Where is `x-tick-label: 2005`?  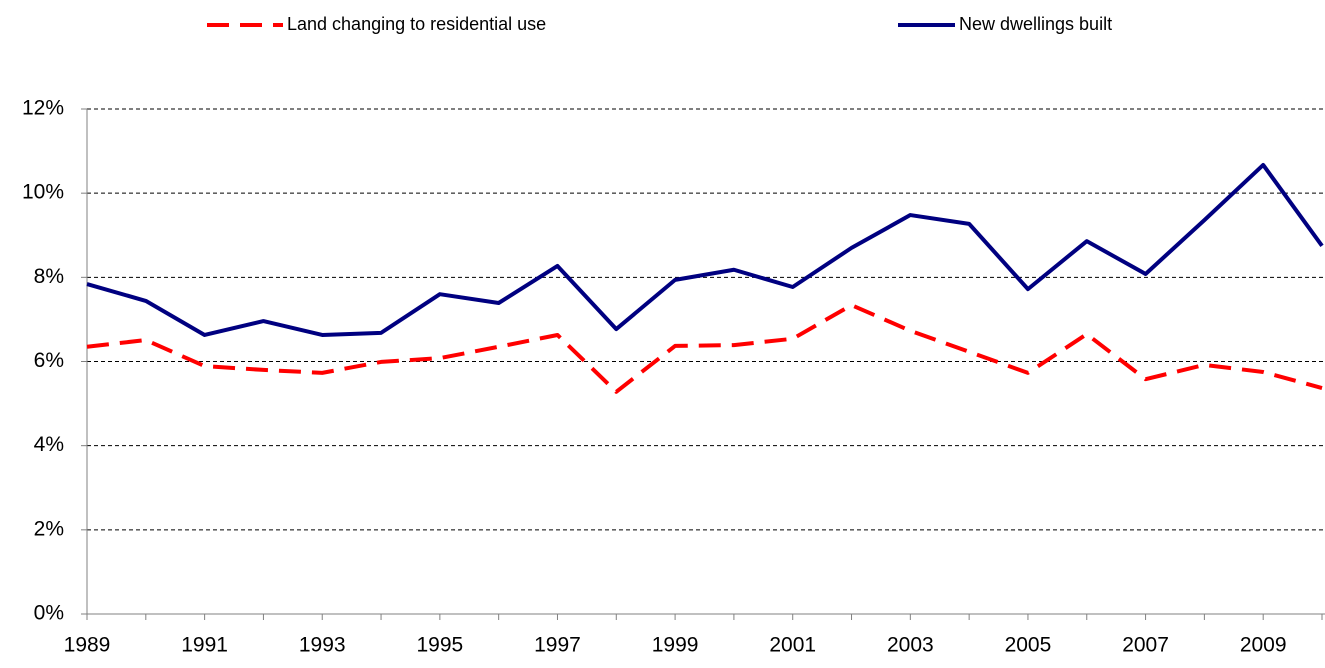
x-tick-label: 2005 is located at coordinates (1028, 645).